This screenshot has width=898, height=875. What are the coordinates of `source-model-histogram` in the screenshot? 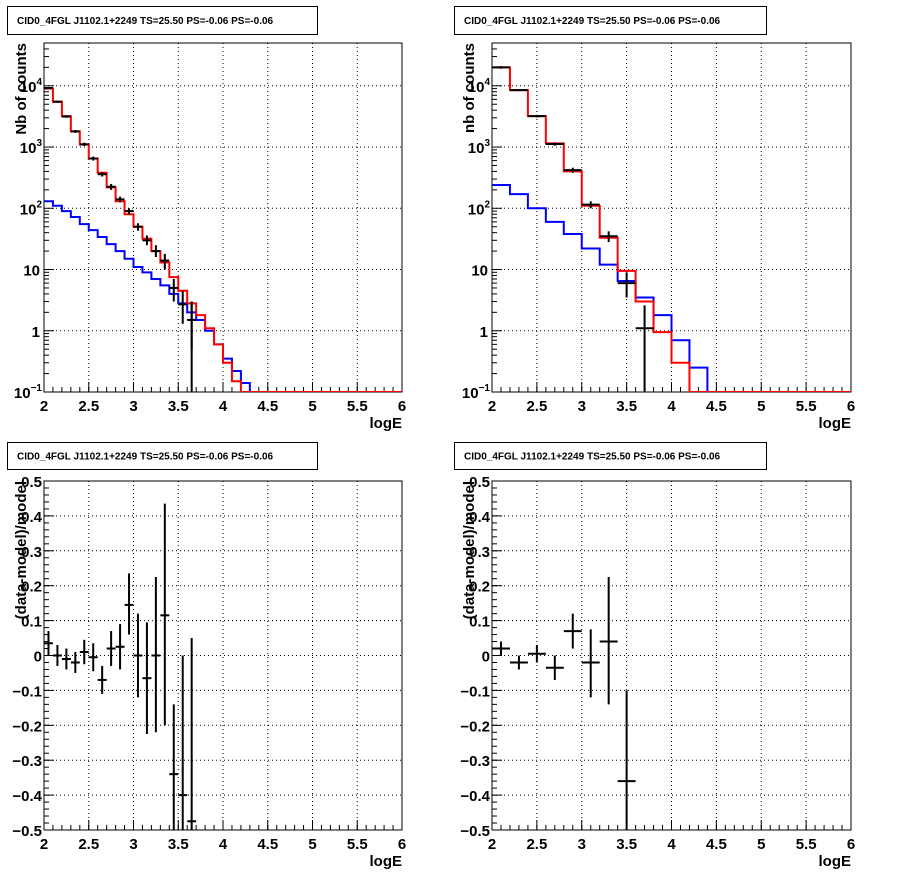 It's located at (223, 296).